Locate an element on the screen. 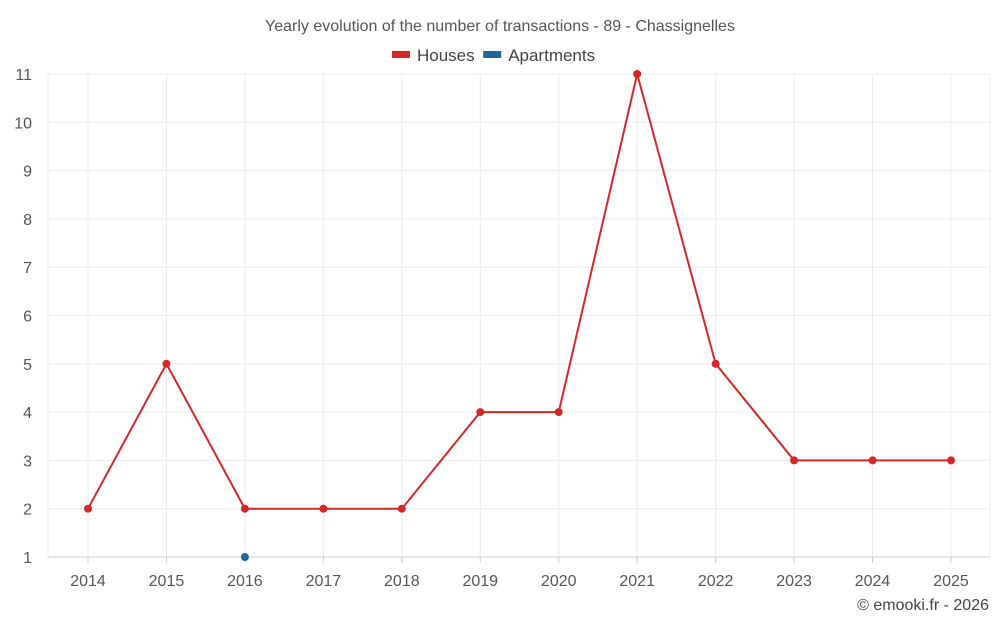 The width and height of the screenshot is (1000, 625). y-tick-label: 11 is located at coordinates (23, 75).